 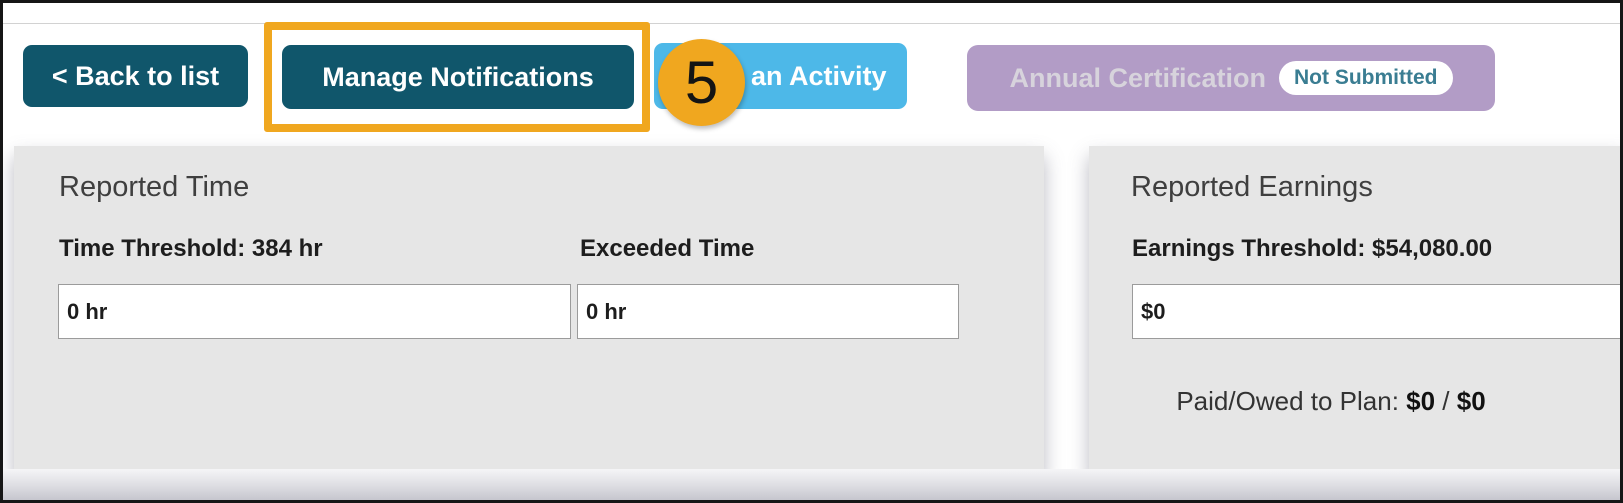 What do you see at coordinates (1312, 248) in the screenshot?
I see `earnings-threshold-label: Earnings Threshold: $54,080.00` at bounding box center [1312, 248].